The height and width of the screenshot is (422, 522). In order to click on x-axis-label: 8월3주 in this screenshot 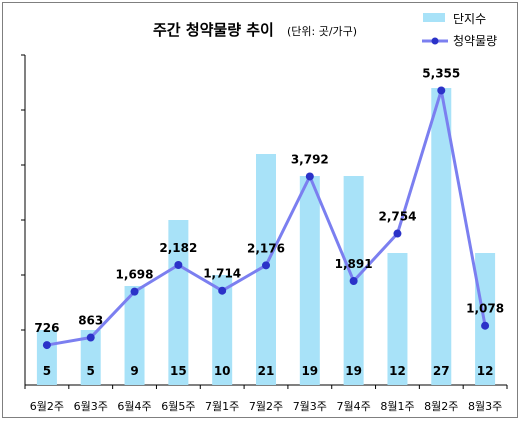, I will do `click(485, 406)`.